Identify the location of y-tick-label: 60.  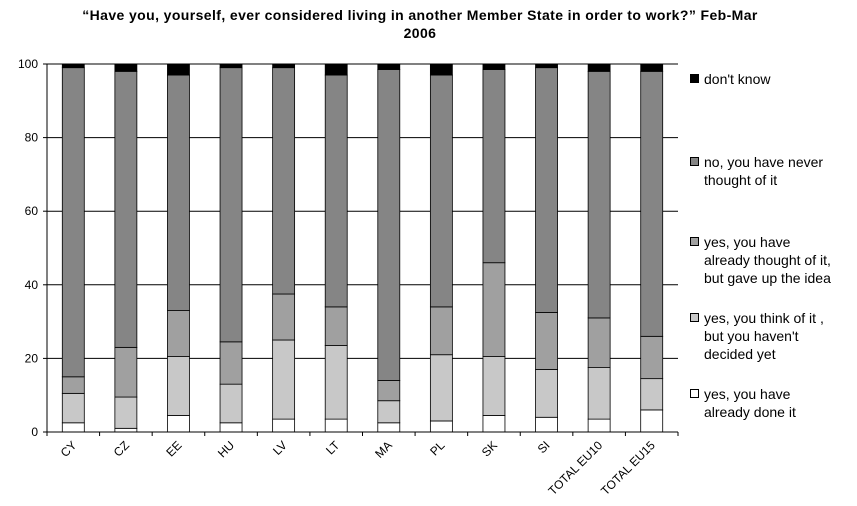
(32, 211).